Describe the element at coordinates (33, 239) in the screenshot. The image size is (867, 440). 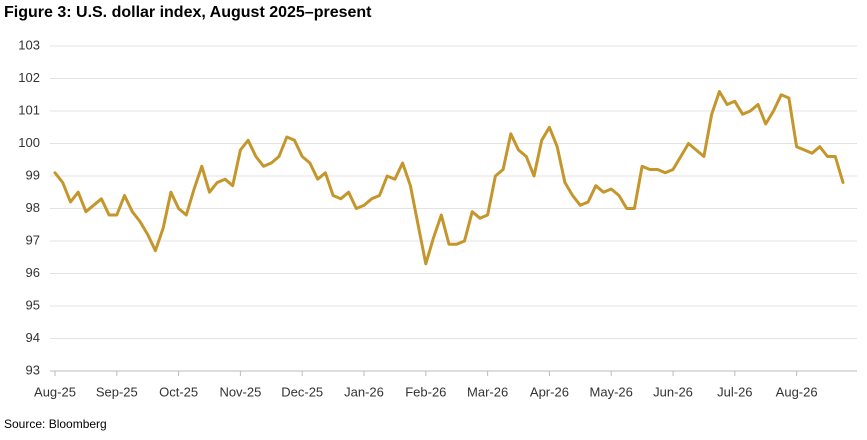
I see `y-tick-label: 97` at that location.